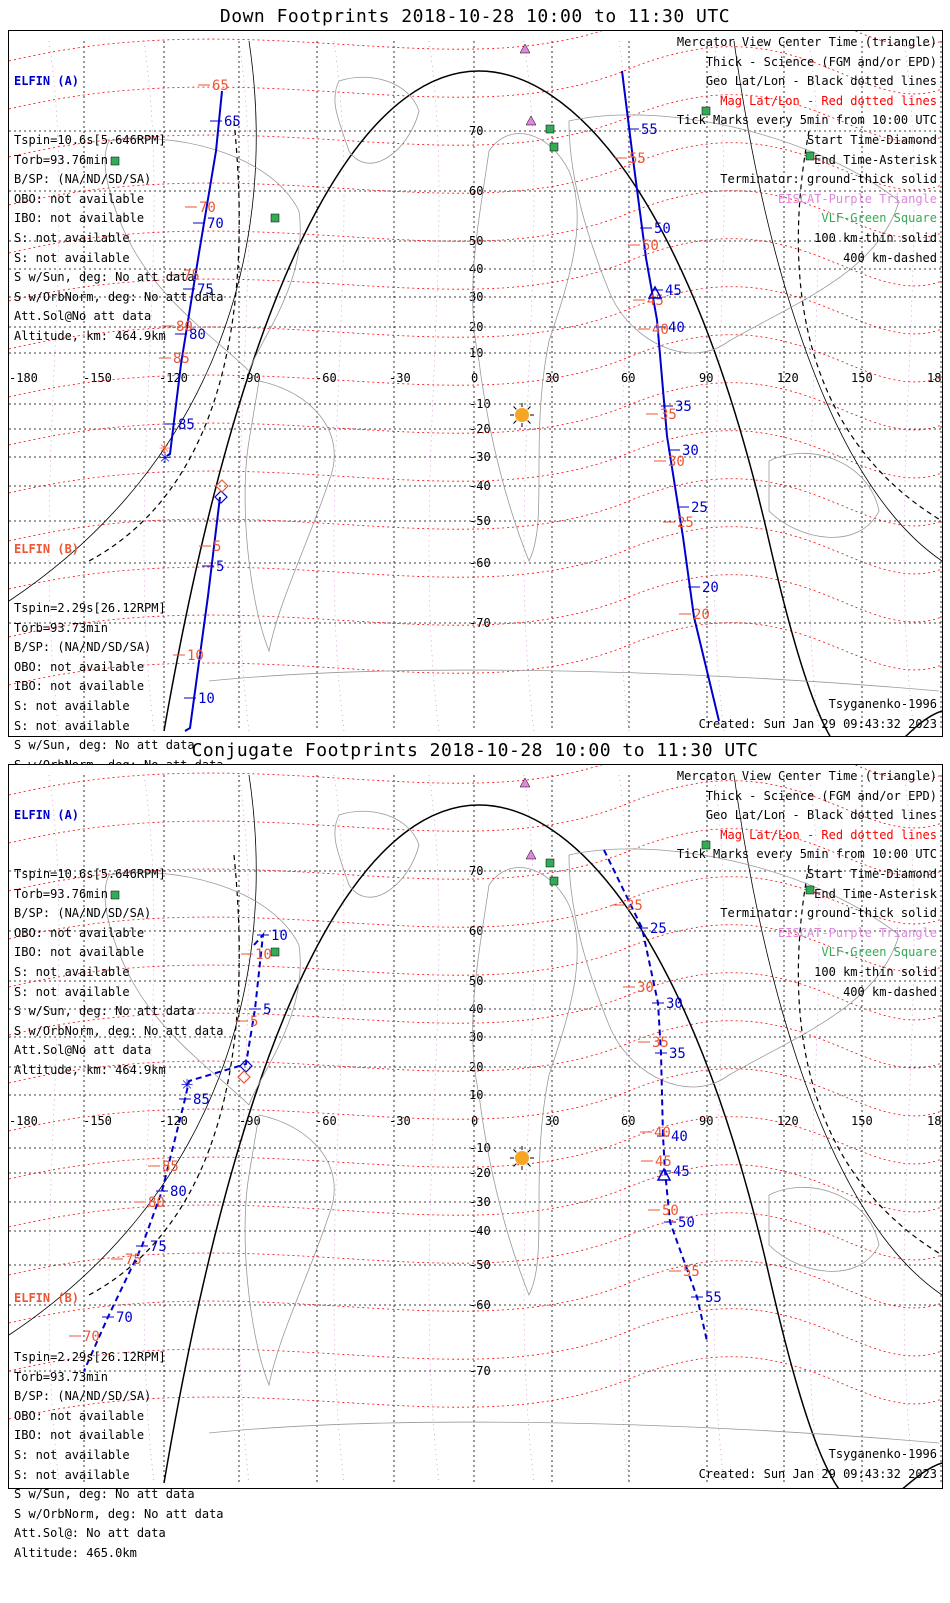 This screenshot has width=950, height=1603. I want to click on elfin-a2-conj-label: 55, so click(713, 1298).